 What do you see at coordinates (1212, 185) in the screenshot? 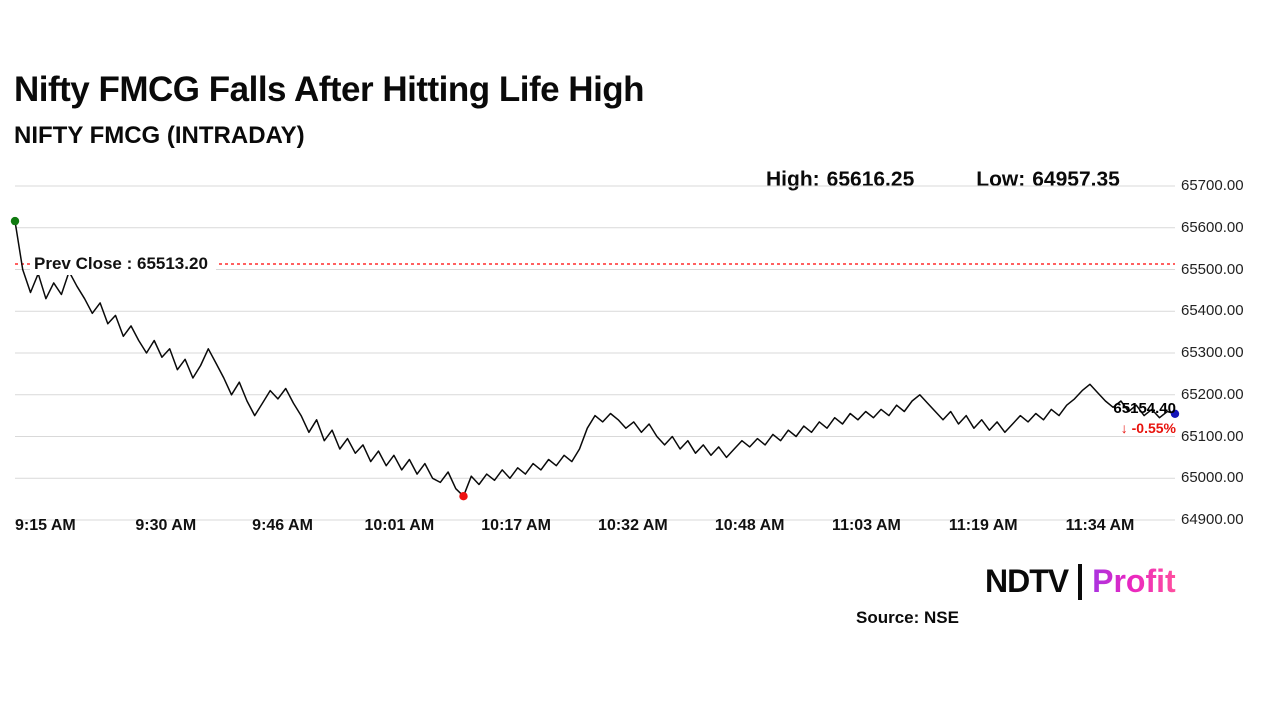
I see `y-axis-tick: 65700.00` at bounding box center [1212, 185].